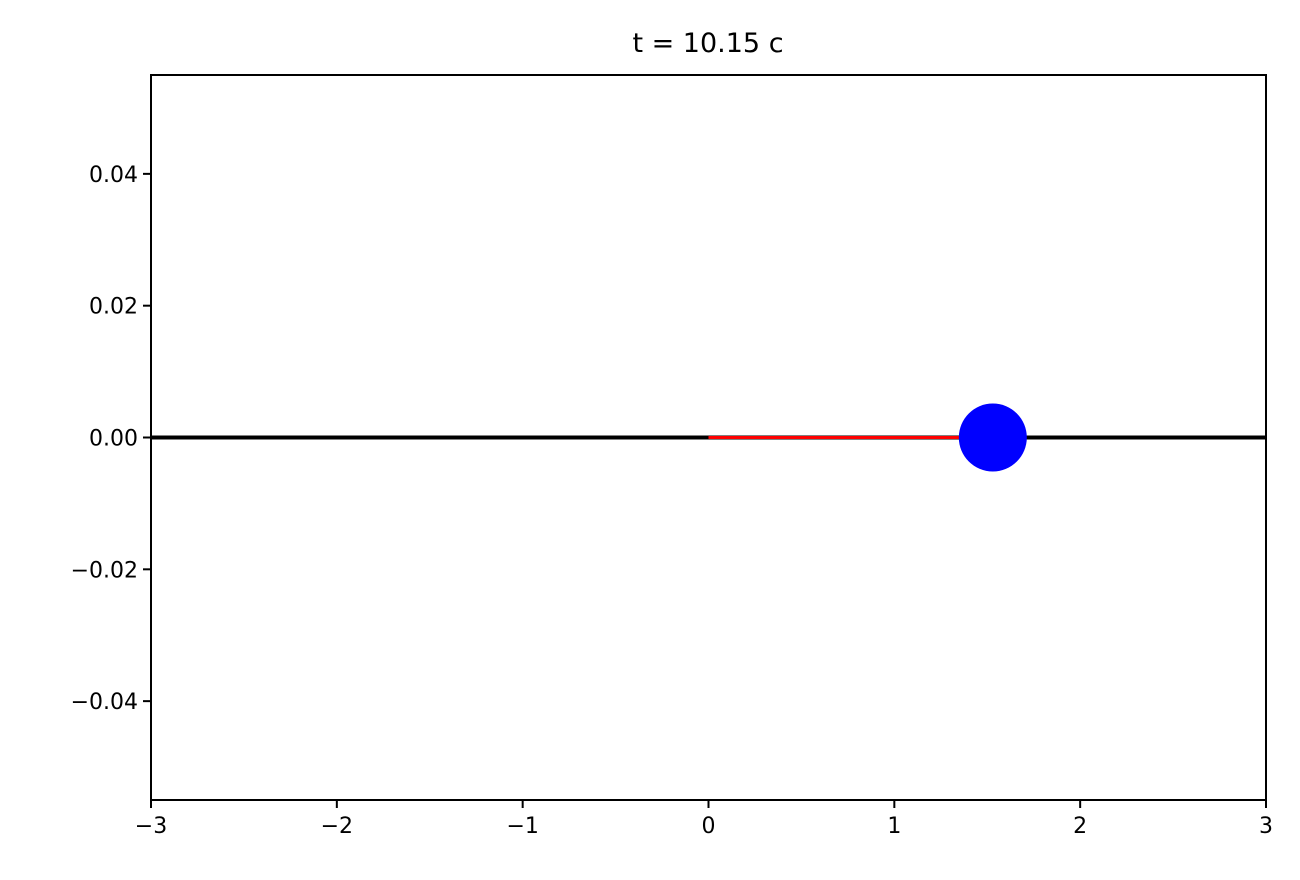 The image size is (1300, 880). What do you see at coordinates (707, 43) in the screenshot?
I see `chart-title: t = 10.15 c` at bounding box center [707, 43].